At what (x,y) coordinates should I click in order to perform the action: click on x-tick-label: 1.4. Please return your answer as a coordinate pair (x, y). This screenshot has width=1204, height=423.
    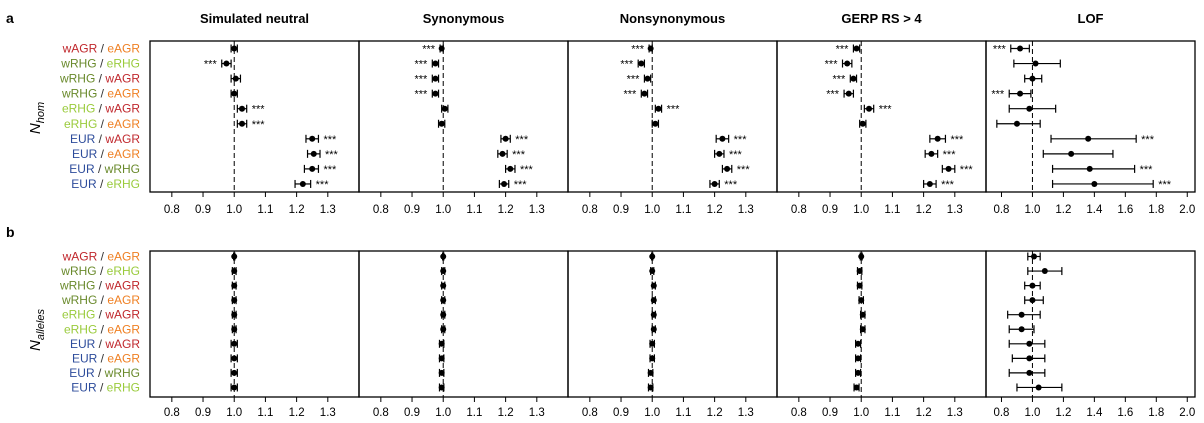
    Looking at the image, I should click on (1094, 413).